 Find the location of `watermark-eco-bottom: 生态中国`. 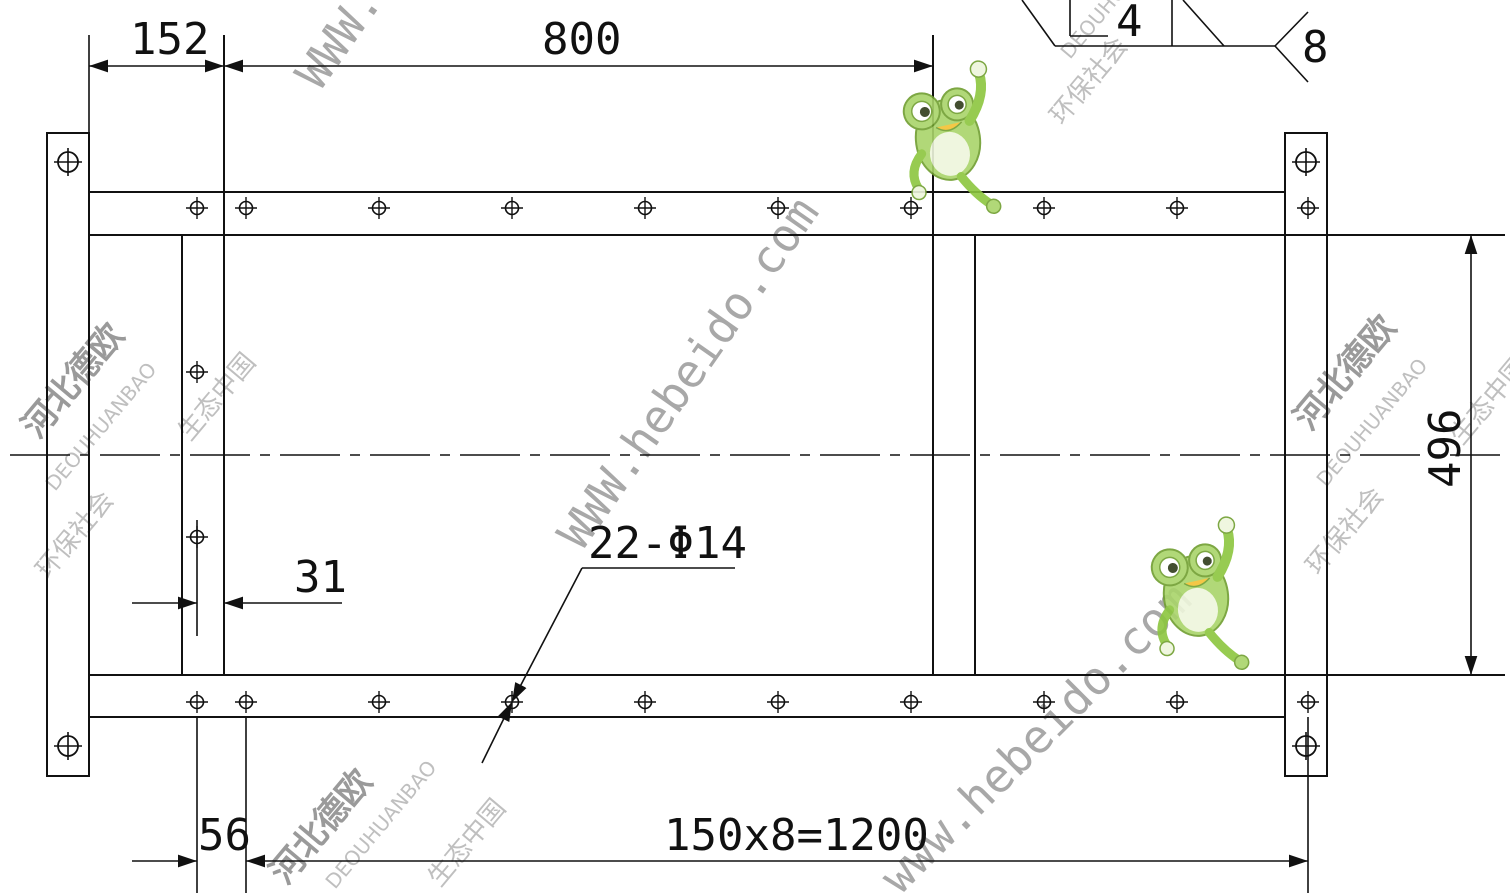

watermark-eco-bottom: 生态中国 is located at coordinates (467, 843).